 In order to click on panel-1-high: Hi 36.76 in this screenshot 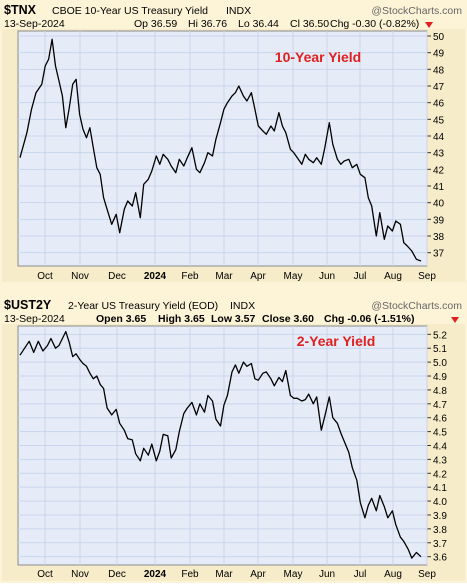, I will do `click(207, 24)`.